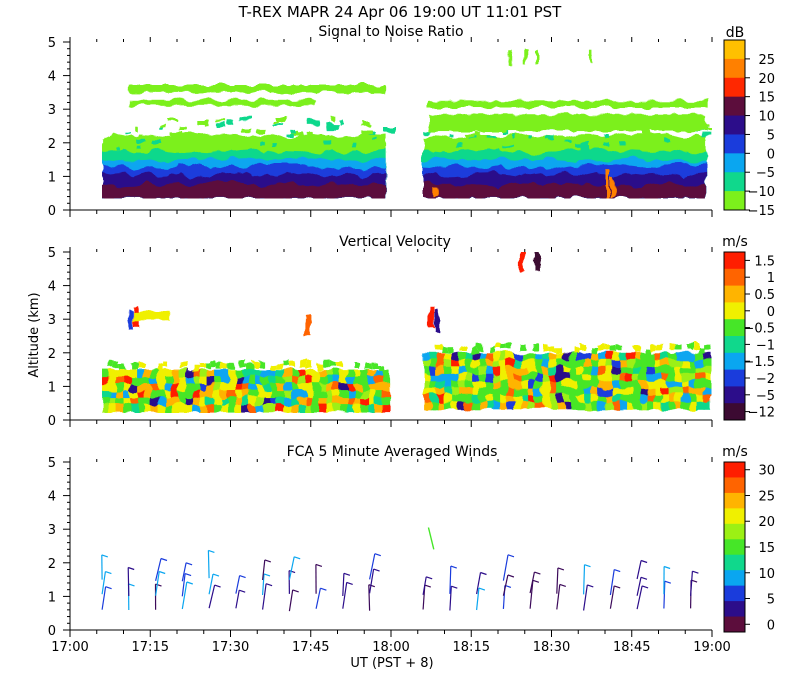 The image size is (800, 700). What do you see at coordinates (631, 647) in the screenshot?
I see `x-tick-label: 18:45` at bounding box center [631, 647].